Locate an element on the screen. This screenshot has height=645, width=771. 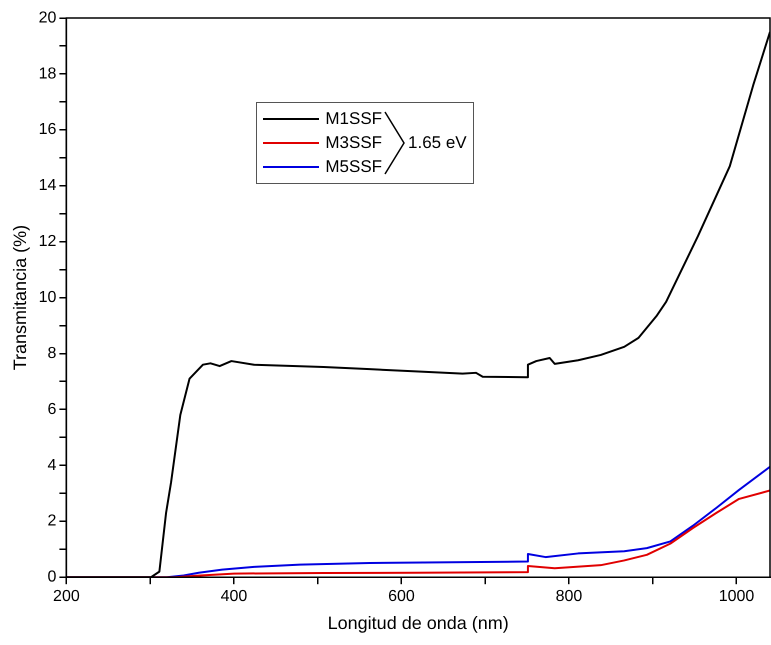
x-tick-label: 800 is located at coordinates (569, 597).